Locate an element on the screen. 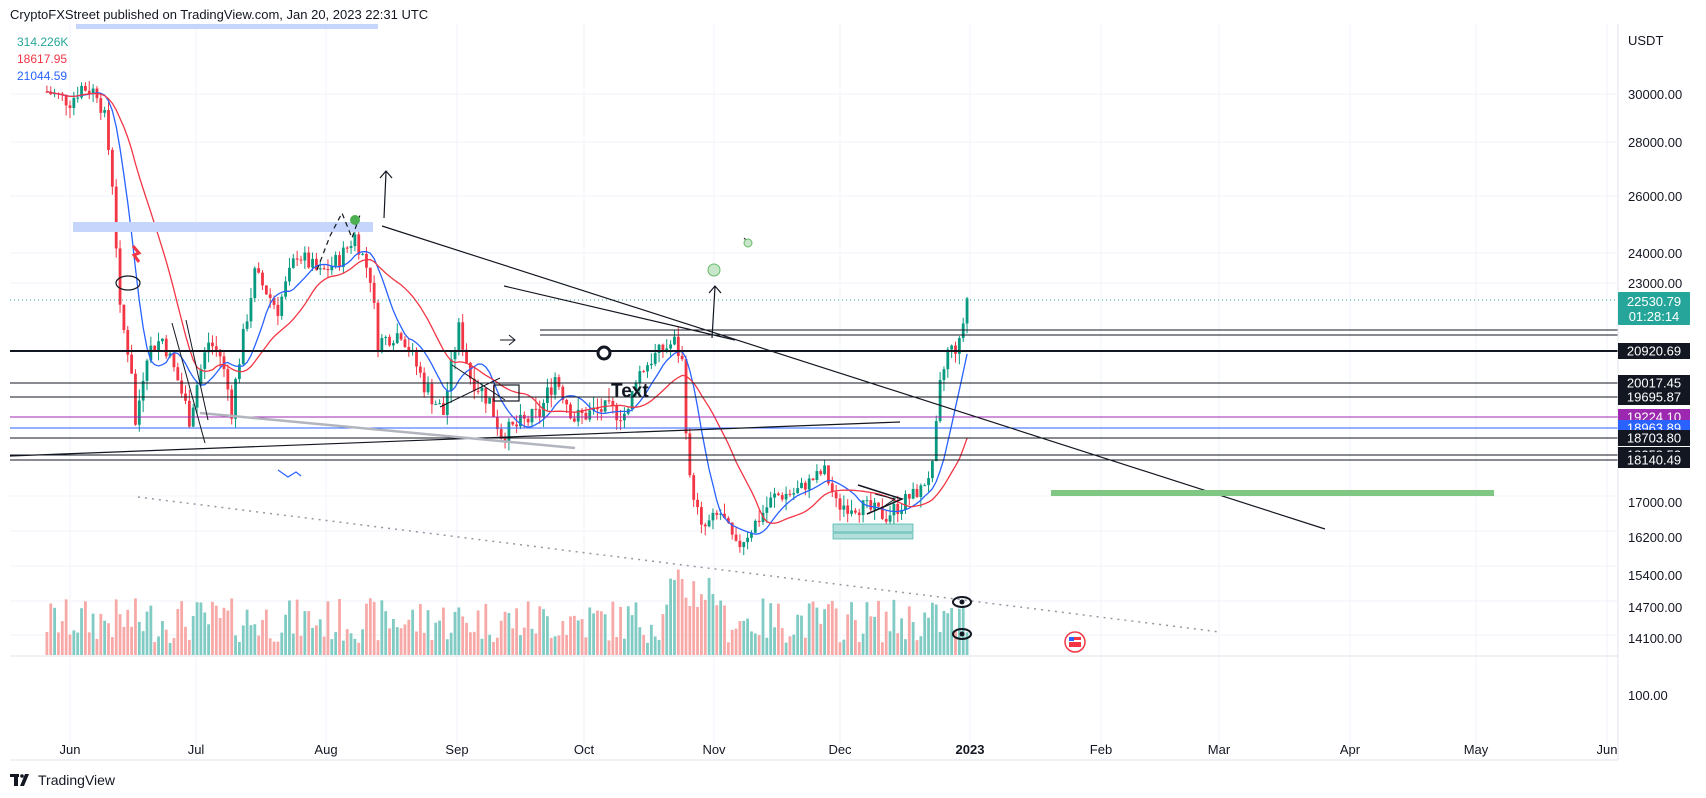  green-target-zone is located at coordinates (1272, 493).